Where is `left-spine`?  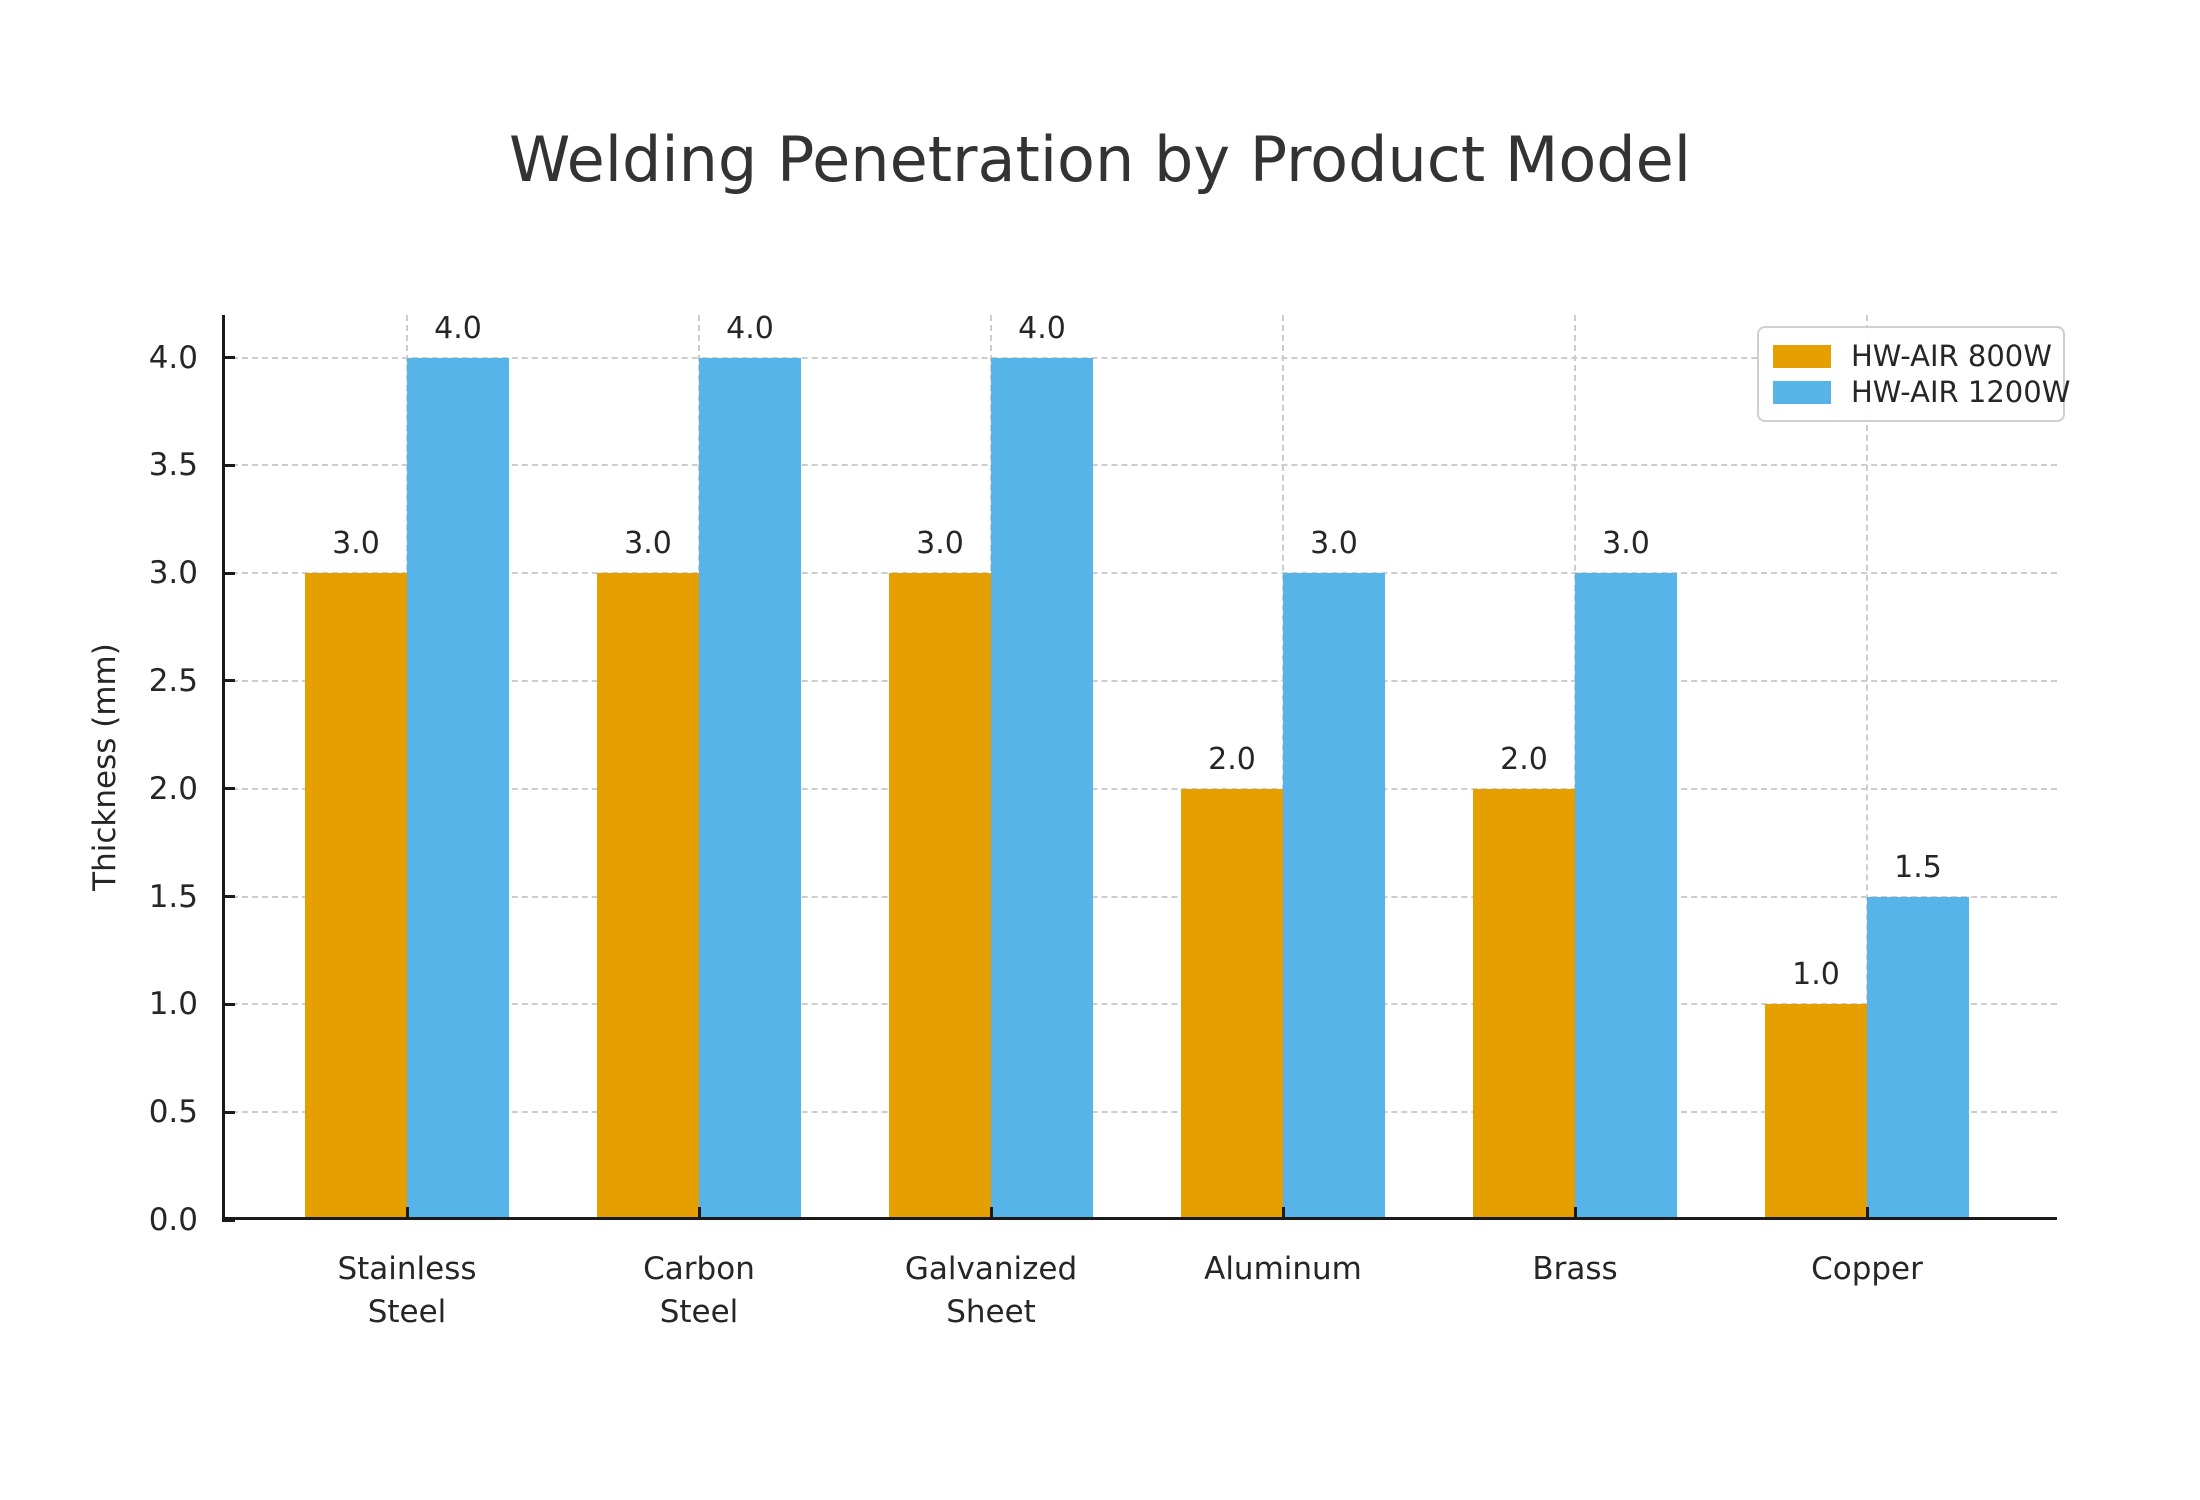 left-spine is located at coordinates (223, 767).